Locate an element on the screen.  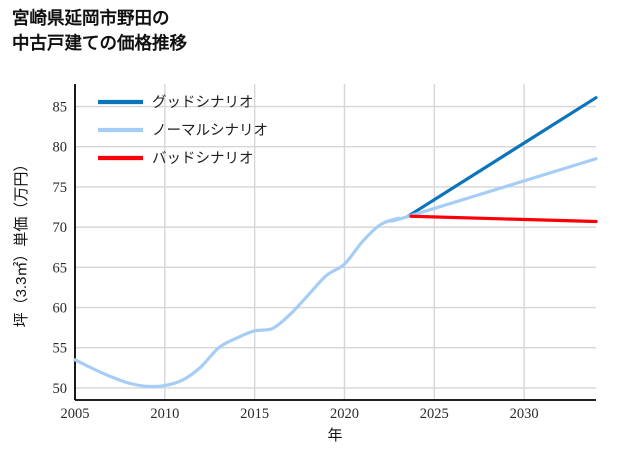
chart-title-line-1: 宮崎県延岡市野田の is located at coordinates (91, 18).